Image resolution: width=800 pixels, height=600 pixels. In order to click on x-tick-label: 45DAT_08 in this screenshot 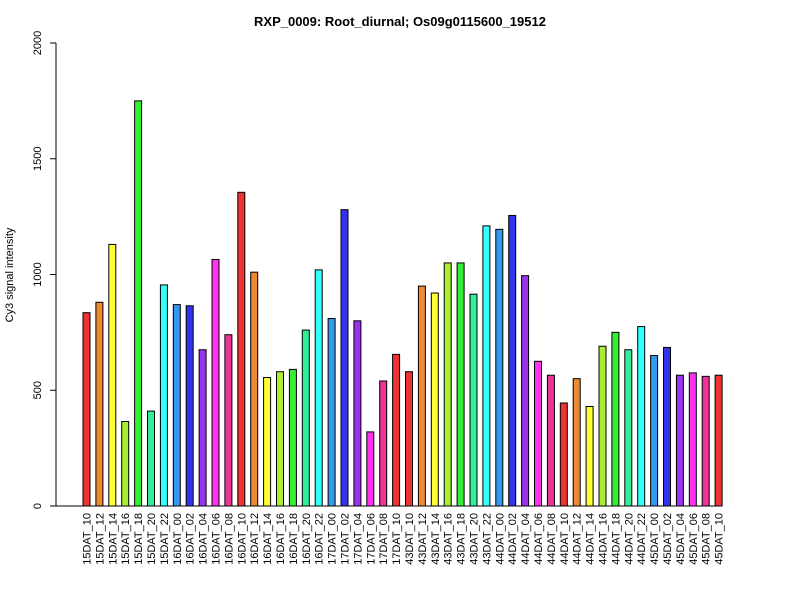, I will do `click(707, 539)`.